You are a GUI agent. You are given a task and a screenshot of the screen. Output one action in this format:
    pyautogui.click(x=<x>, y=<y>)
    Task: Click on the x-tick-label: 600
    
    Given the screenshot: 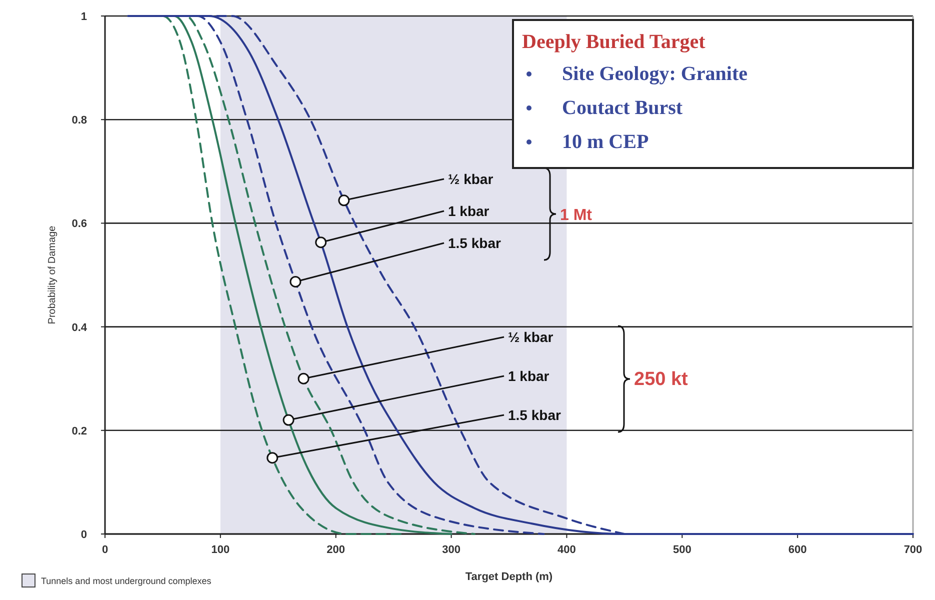 What is the action you would take?
    pyautogui.click(x=797, y=550)
    